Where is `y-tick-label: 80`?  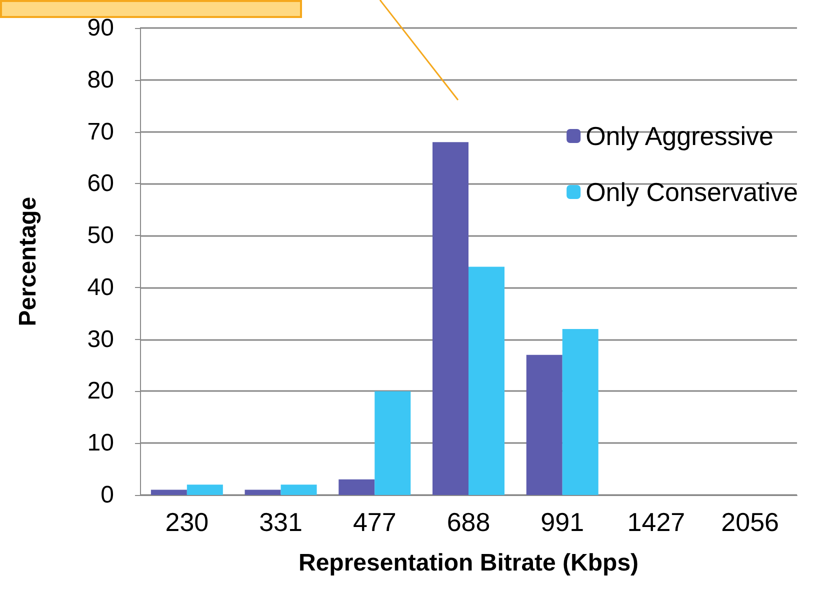
y-tick-label: 80 is located at coordinates (100, 80).